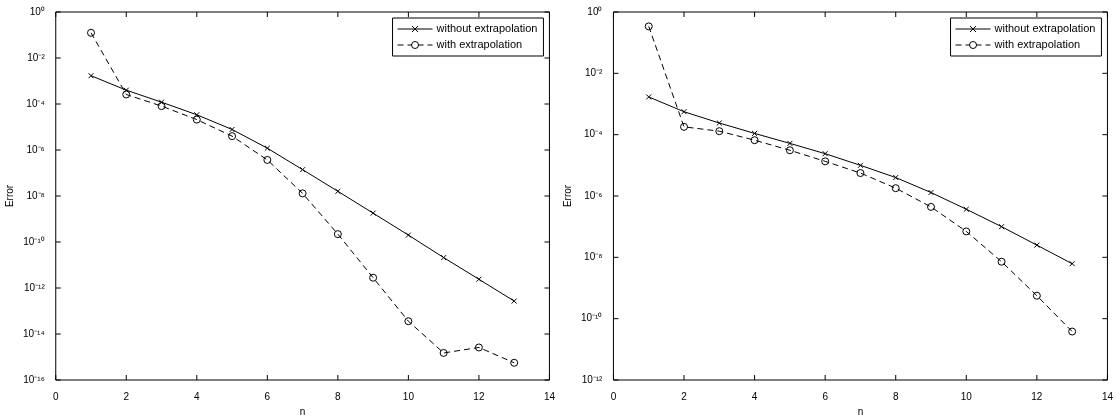 The height and width of the screenshot is (418, 1116). I want to click on y-tick-label: 10⁻¹⁴, so click(34, 333).